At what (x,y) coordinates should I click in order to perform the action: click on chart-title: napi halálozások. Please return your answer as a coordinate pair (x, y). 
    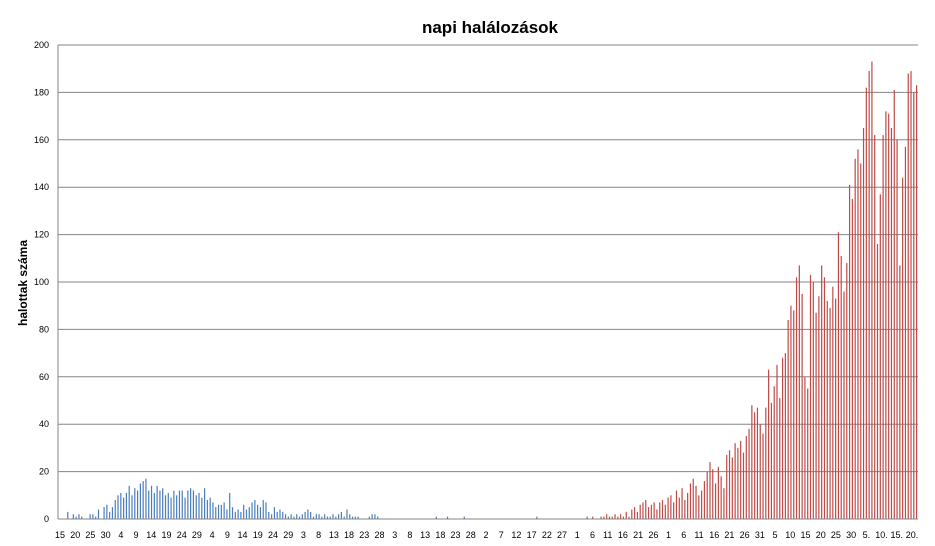
    Looking at the image, I should click on (490, 27).